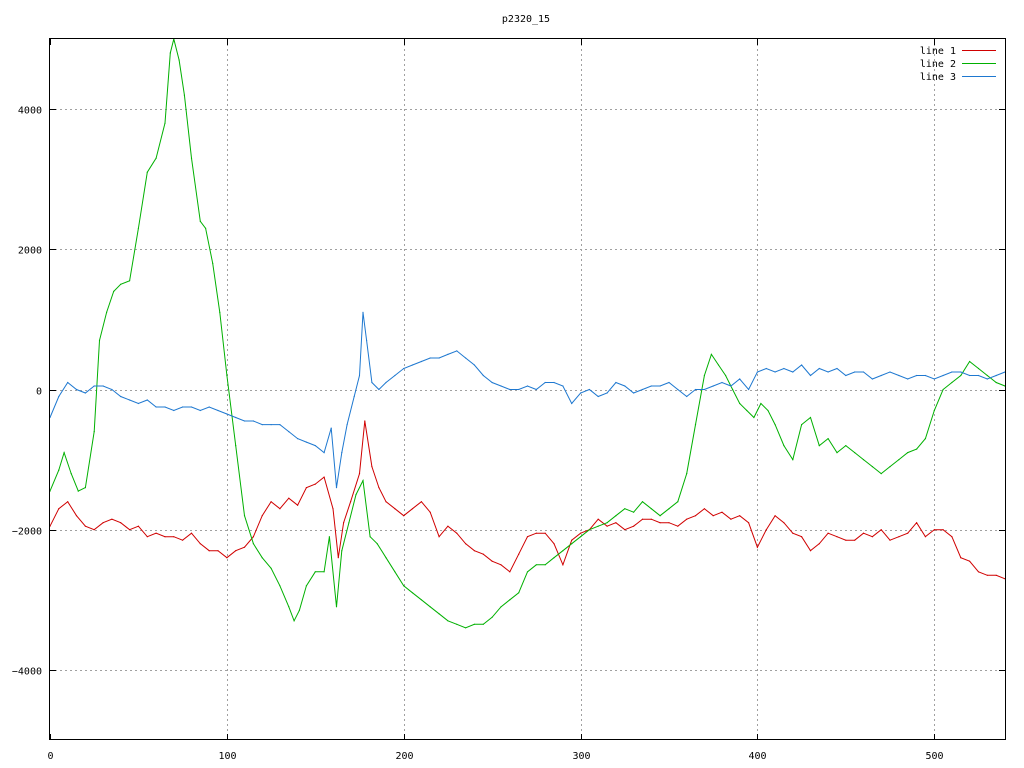  Describe the element at coordinates (227, 756) in the screenshot. I see `x-tick-label: 100` at that location.